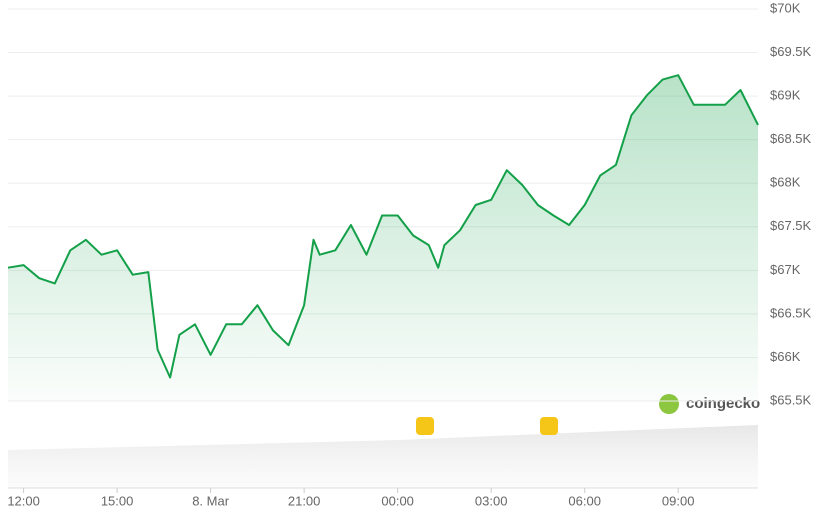  What do you see at coordinates (678, 500) in the screenshot?
I see `x-tick-label: 09:00` at bounding box center [678, 500].